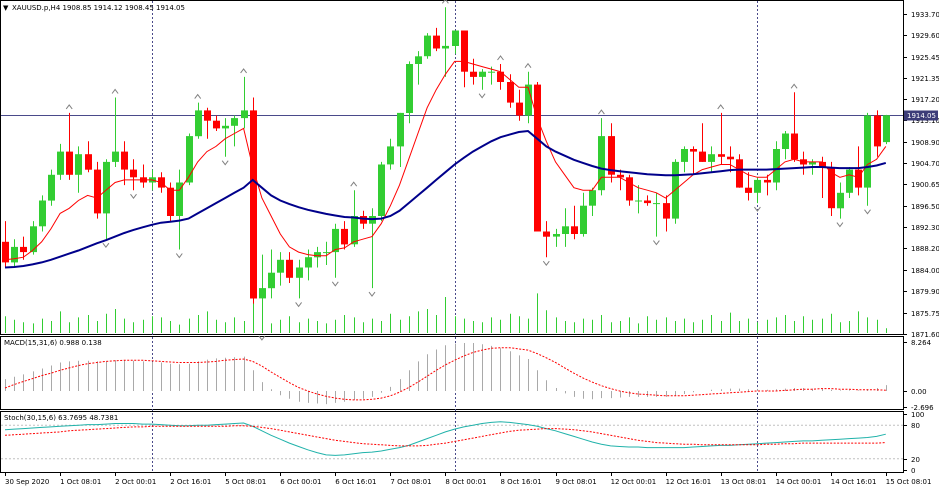 Image resolution: width=939 pixels, height=487 pixels. Describe the element at coordinates (925, 36) in the screenshot. I see `price-tick-label: 1929.60` at that location.